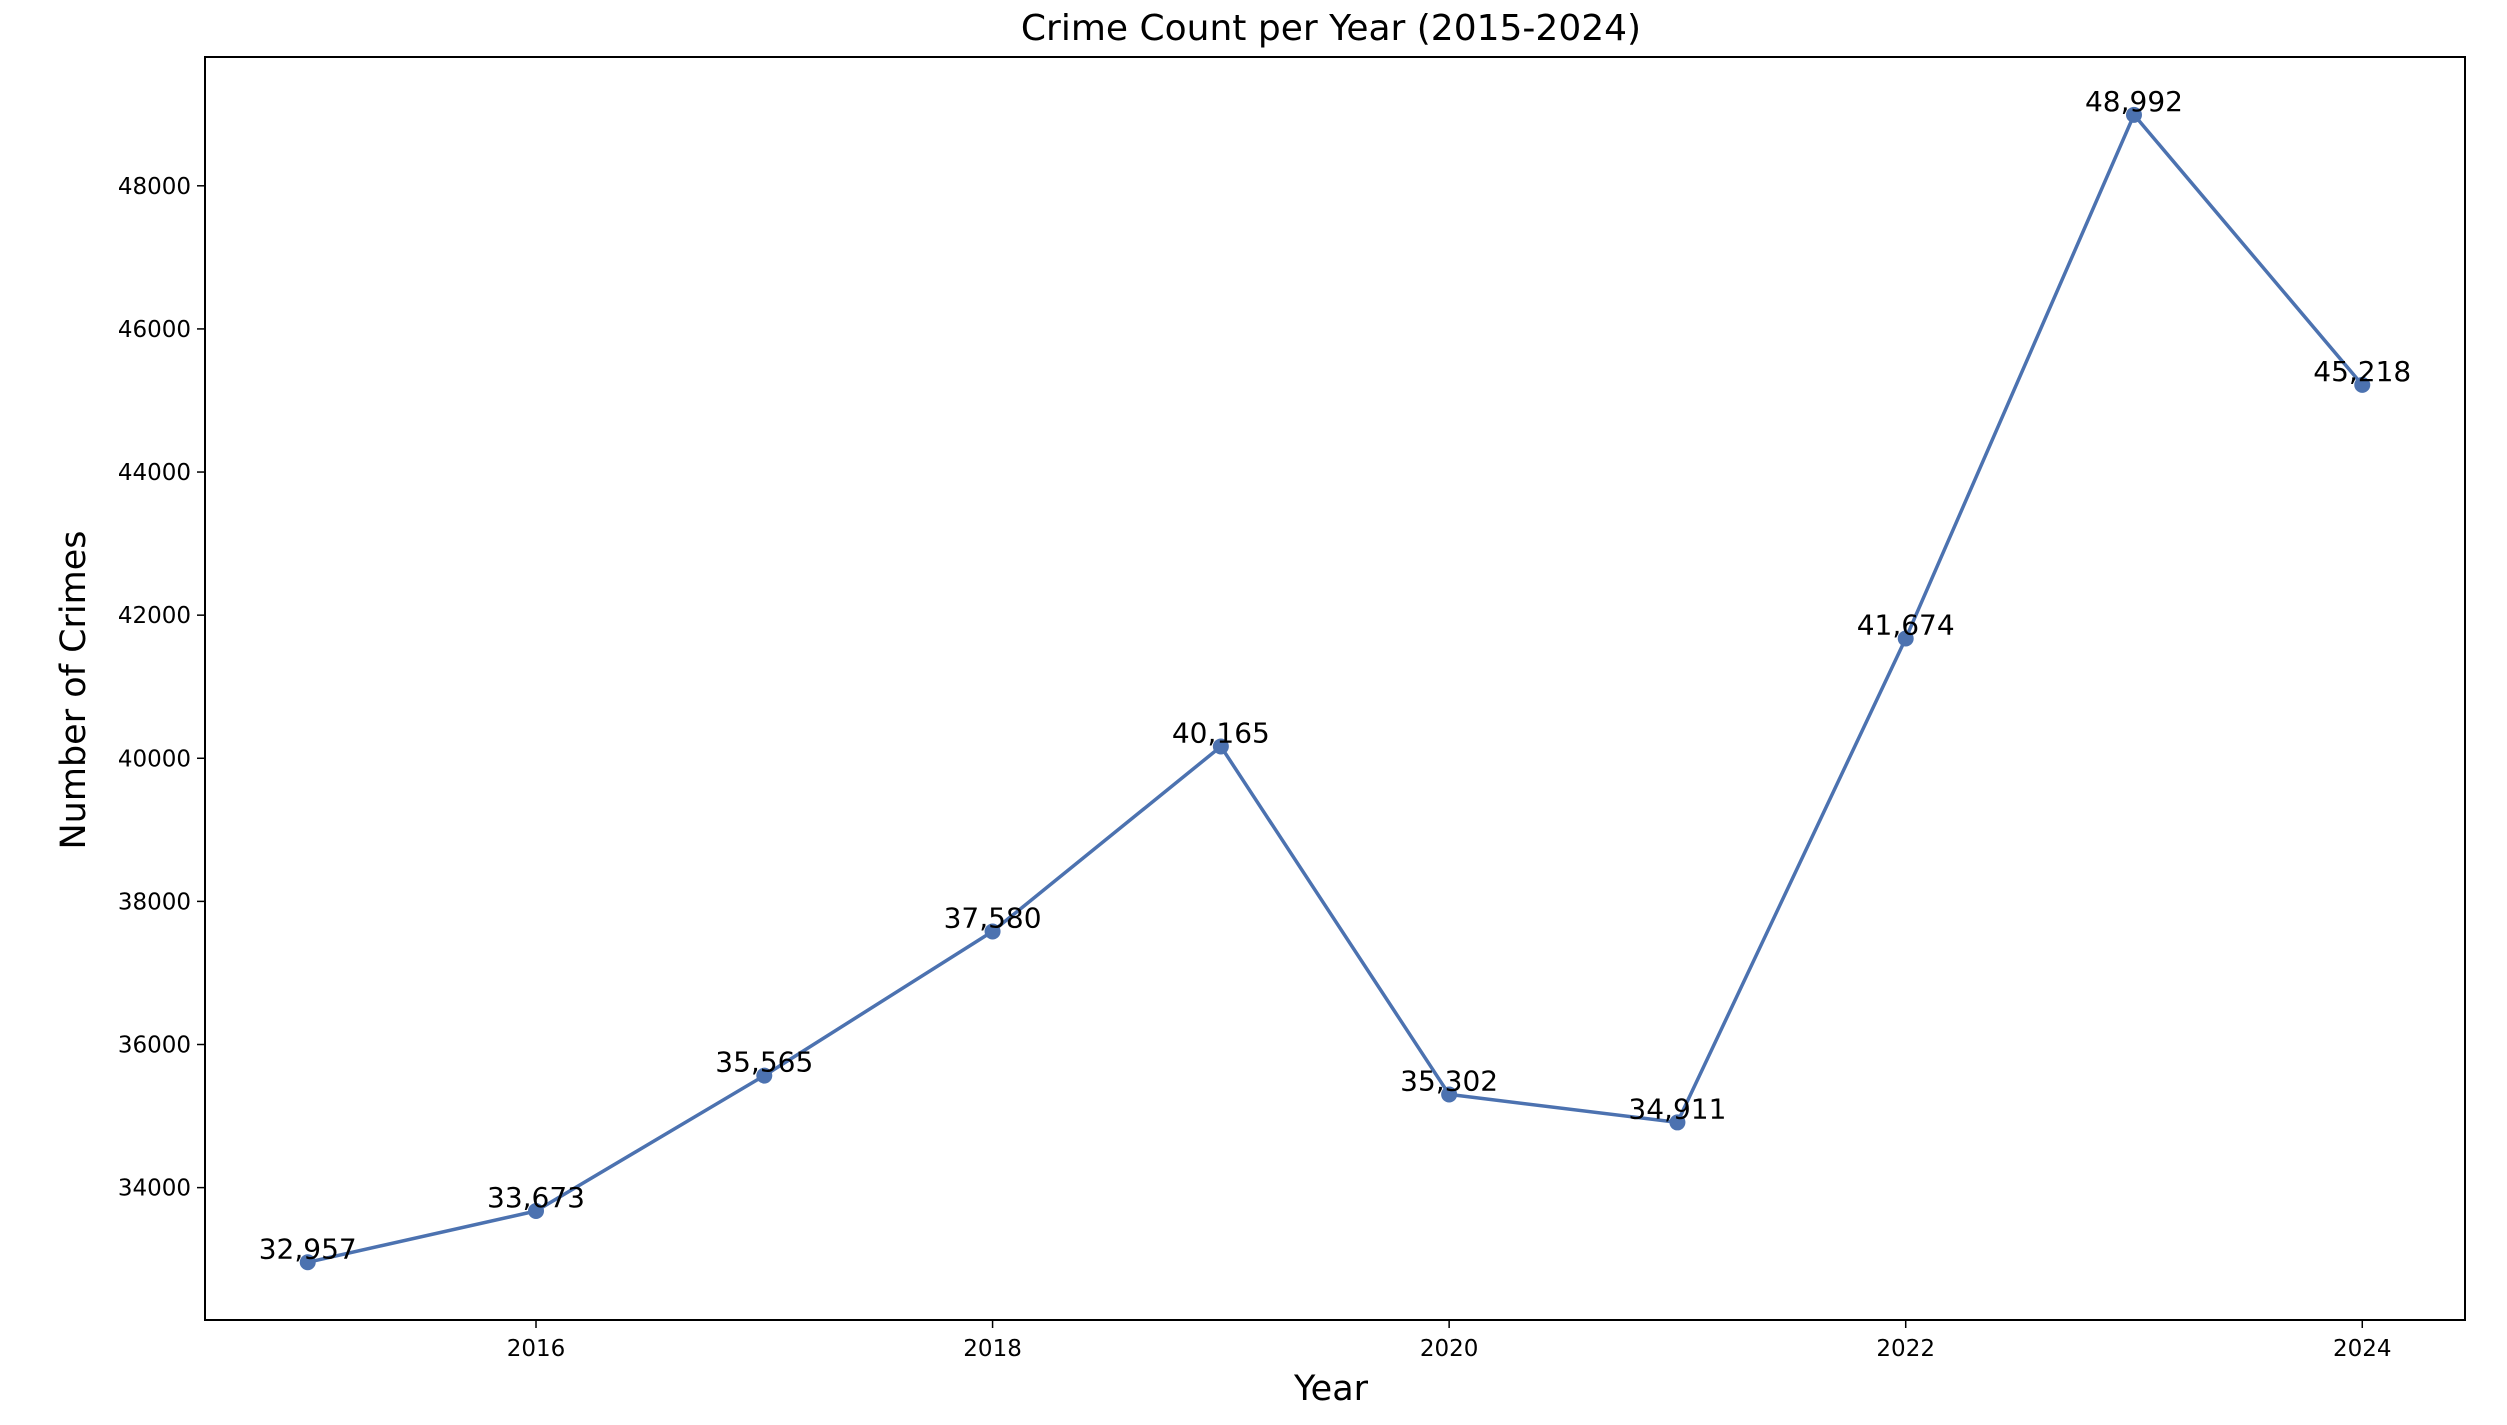 The width and height of the screenshot is (2507, 1425). I want to click on x-tick-label: 2022, so click(1905, 1349).